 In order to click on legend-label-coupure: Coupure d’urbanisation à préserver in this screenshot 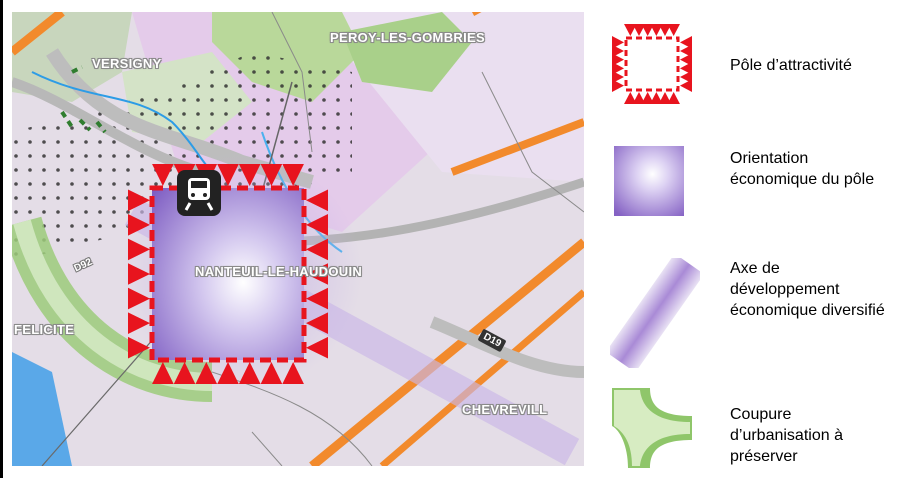, I will do `click(786, 435)`.